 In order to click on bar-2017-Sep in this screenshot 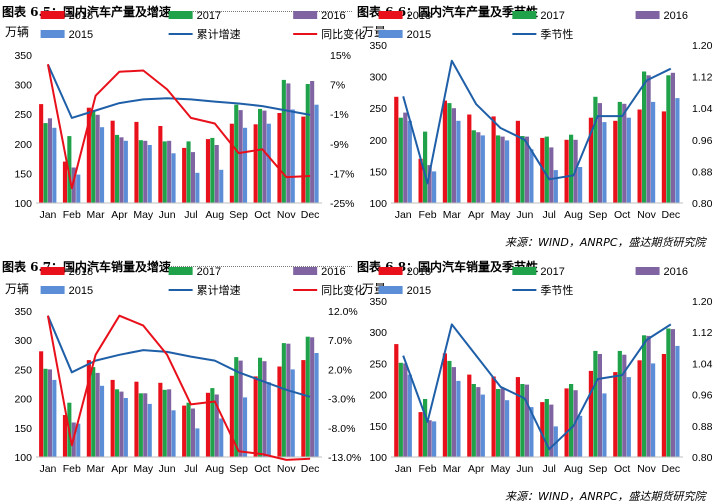, I will do `click(236, 153)`.